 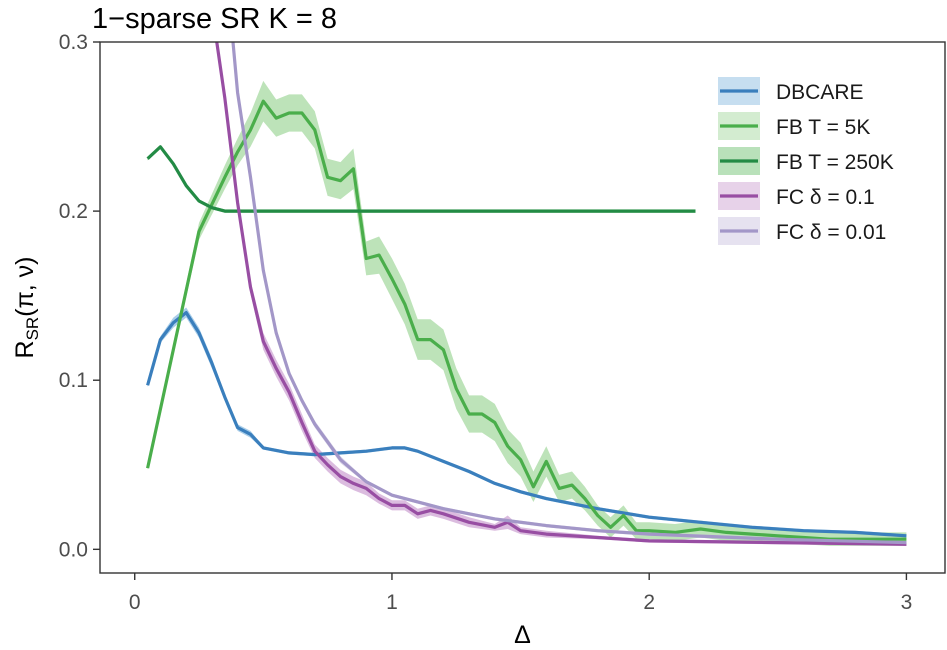 I want to click on legend-item-fb-t-5k: FB T = 5K, so click(x=794, y=126).